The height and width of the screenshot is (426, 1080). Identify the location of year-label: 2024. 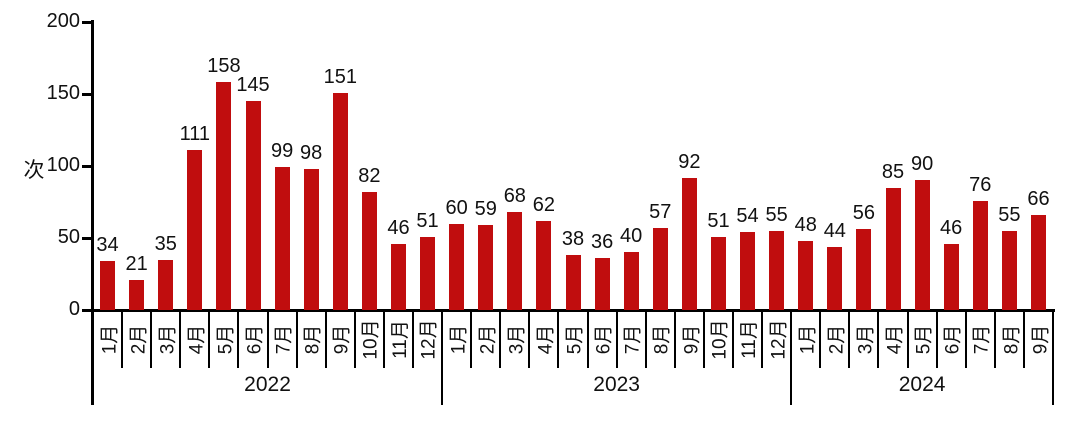
(922, 384).